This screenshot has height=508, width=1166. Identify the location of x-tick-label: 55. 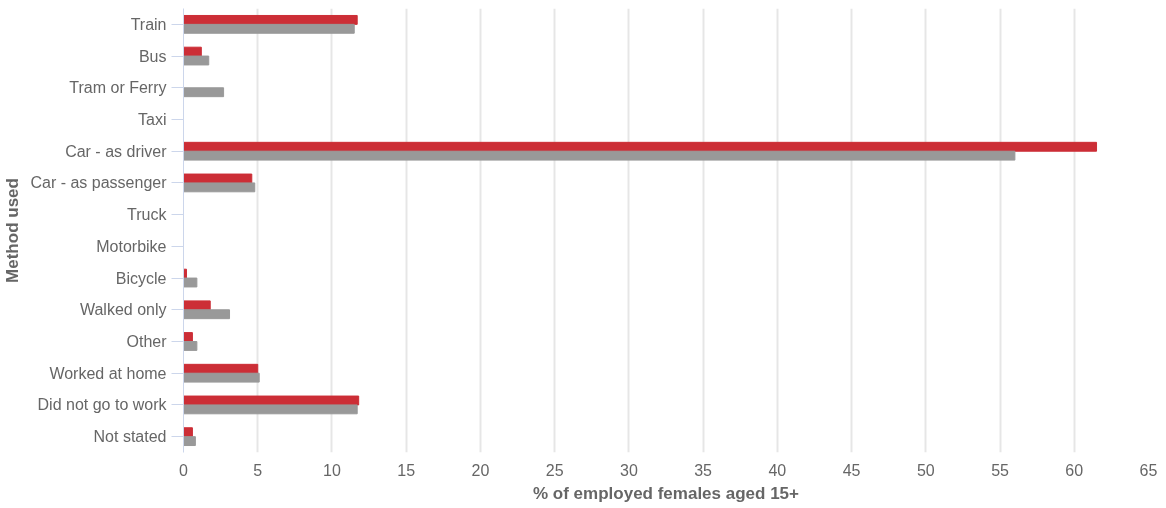
(1000, 470).